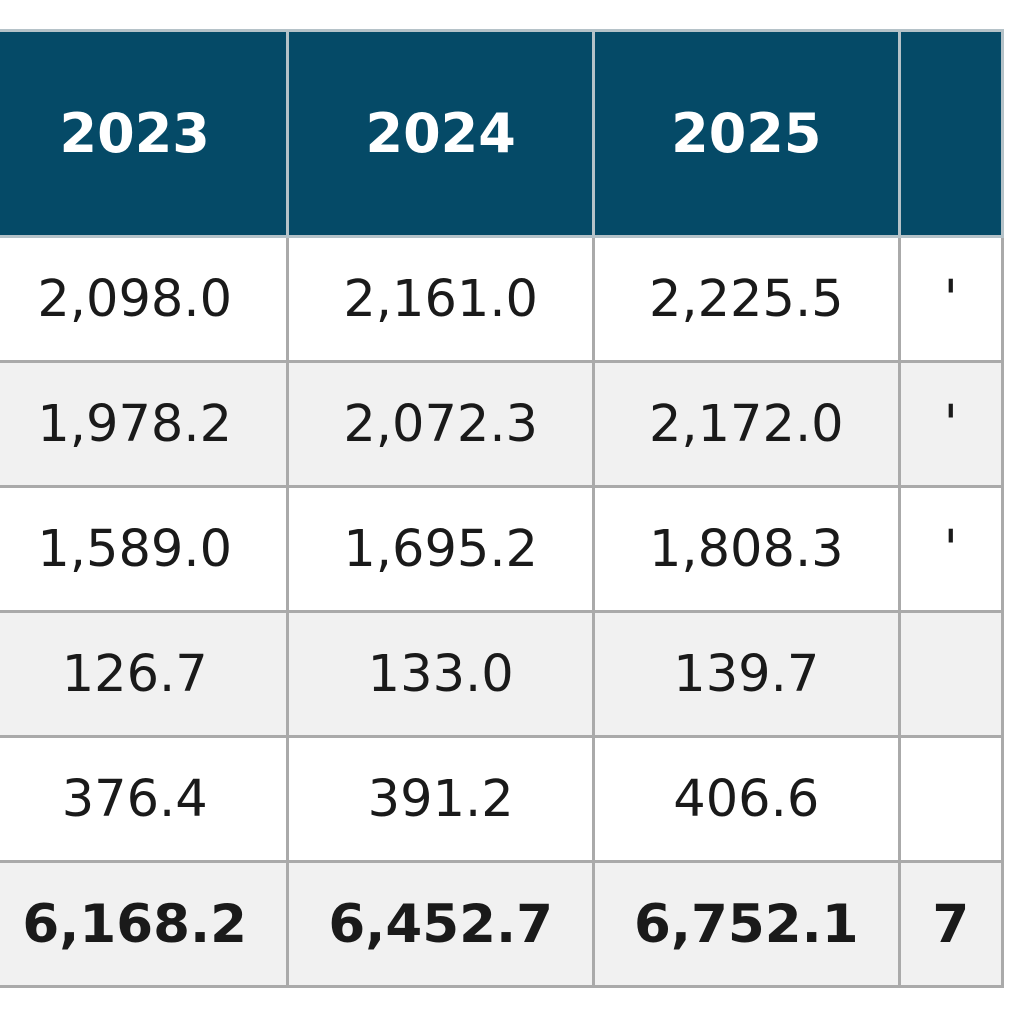  What do you see at coordinates (145, 799) in the screenshot?
I see `table-cell: 376.4` at bounding box center [145, 799].